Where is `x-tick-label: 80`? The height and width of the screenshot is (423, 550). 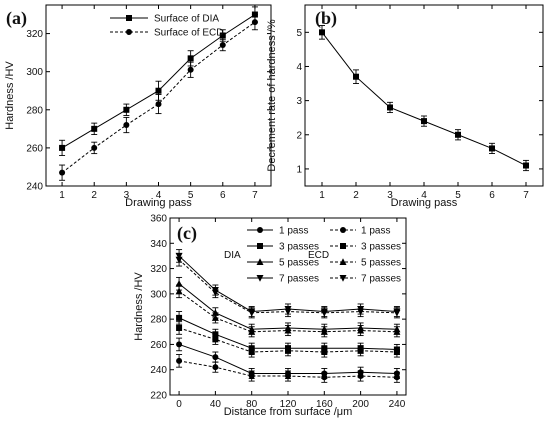 x-tick-label: 80 is located at coordinates (252, 404).